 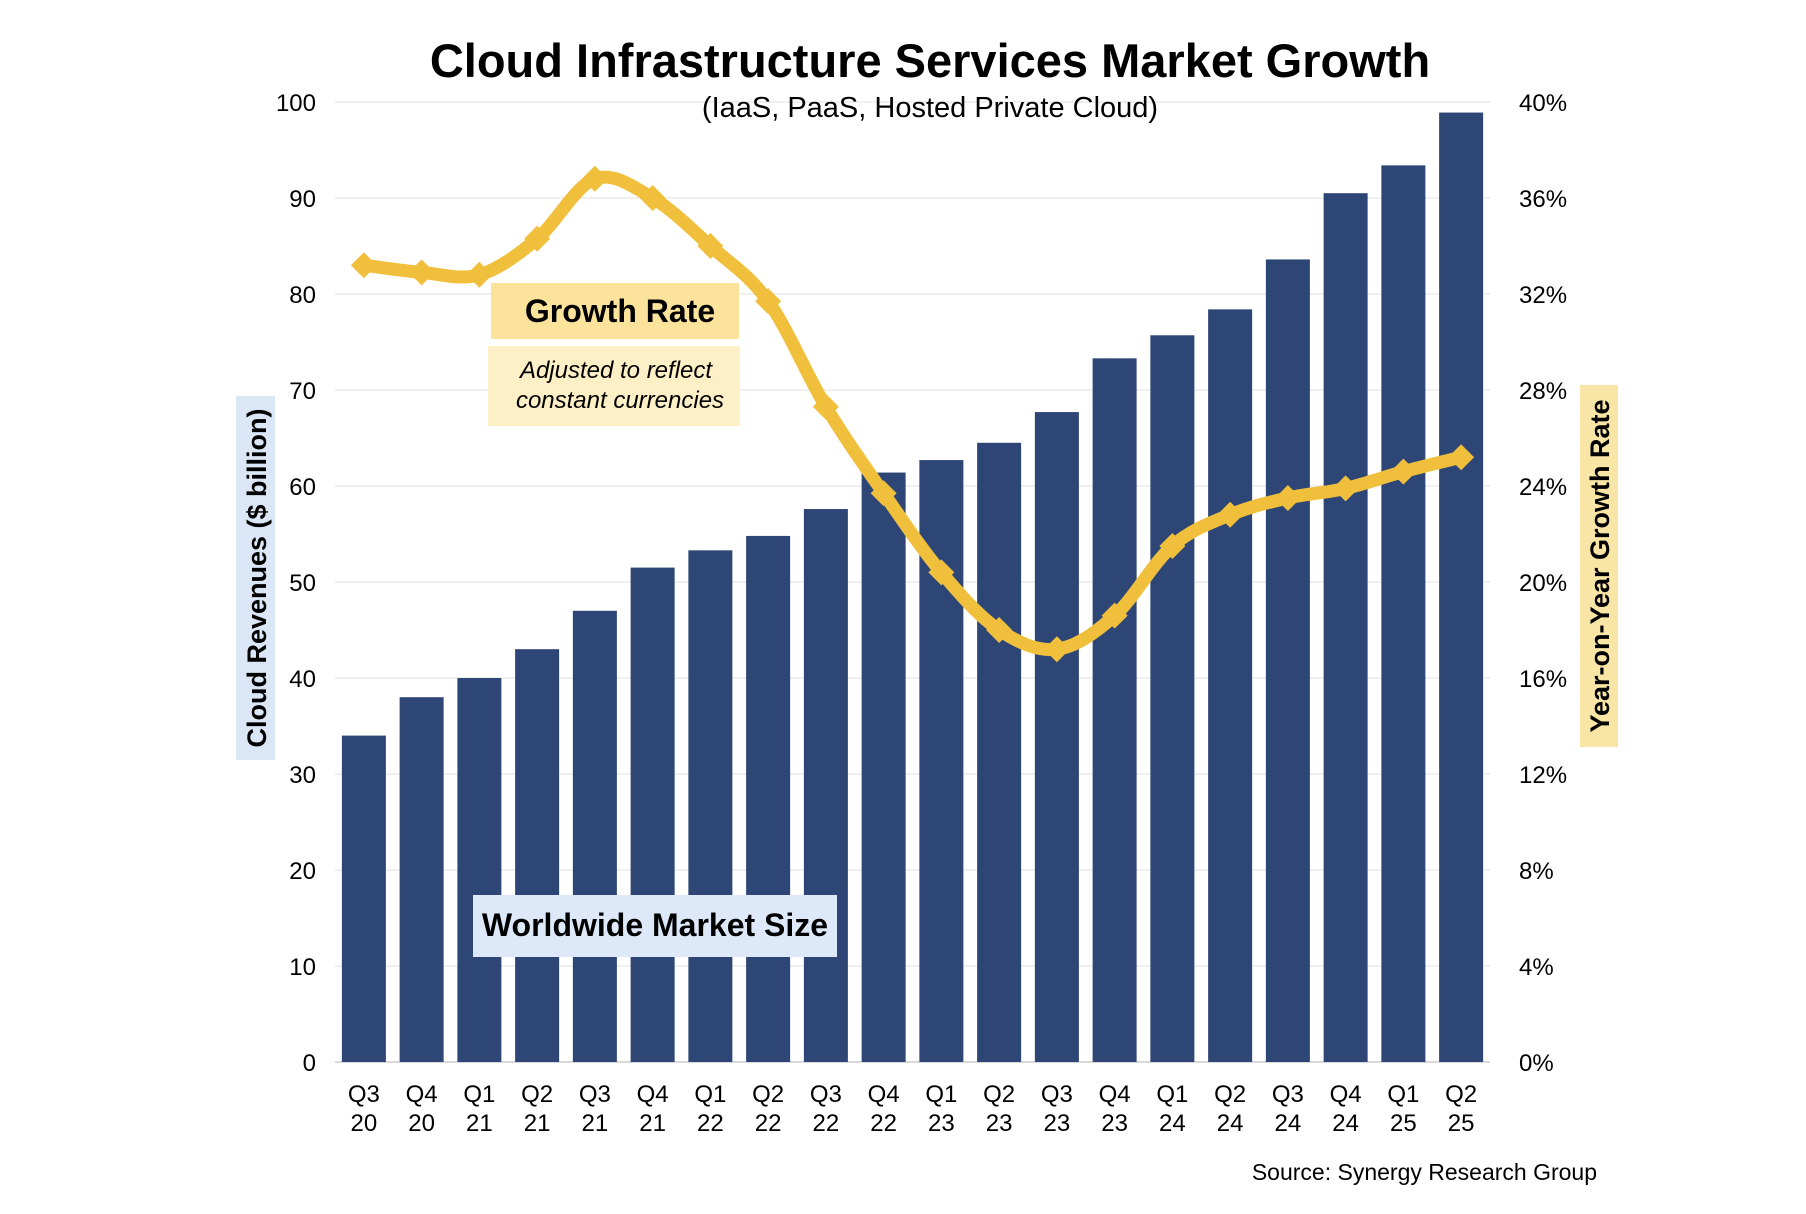 I want to click on left-tick-label: 0, so click(x=309, y=1063).